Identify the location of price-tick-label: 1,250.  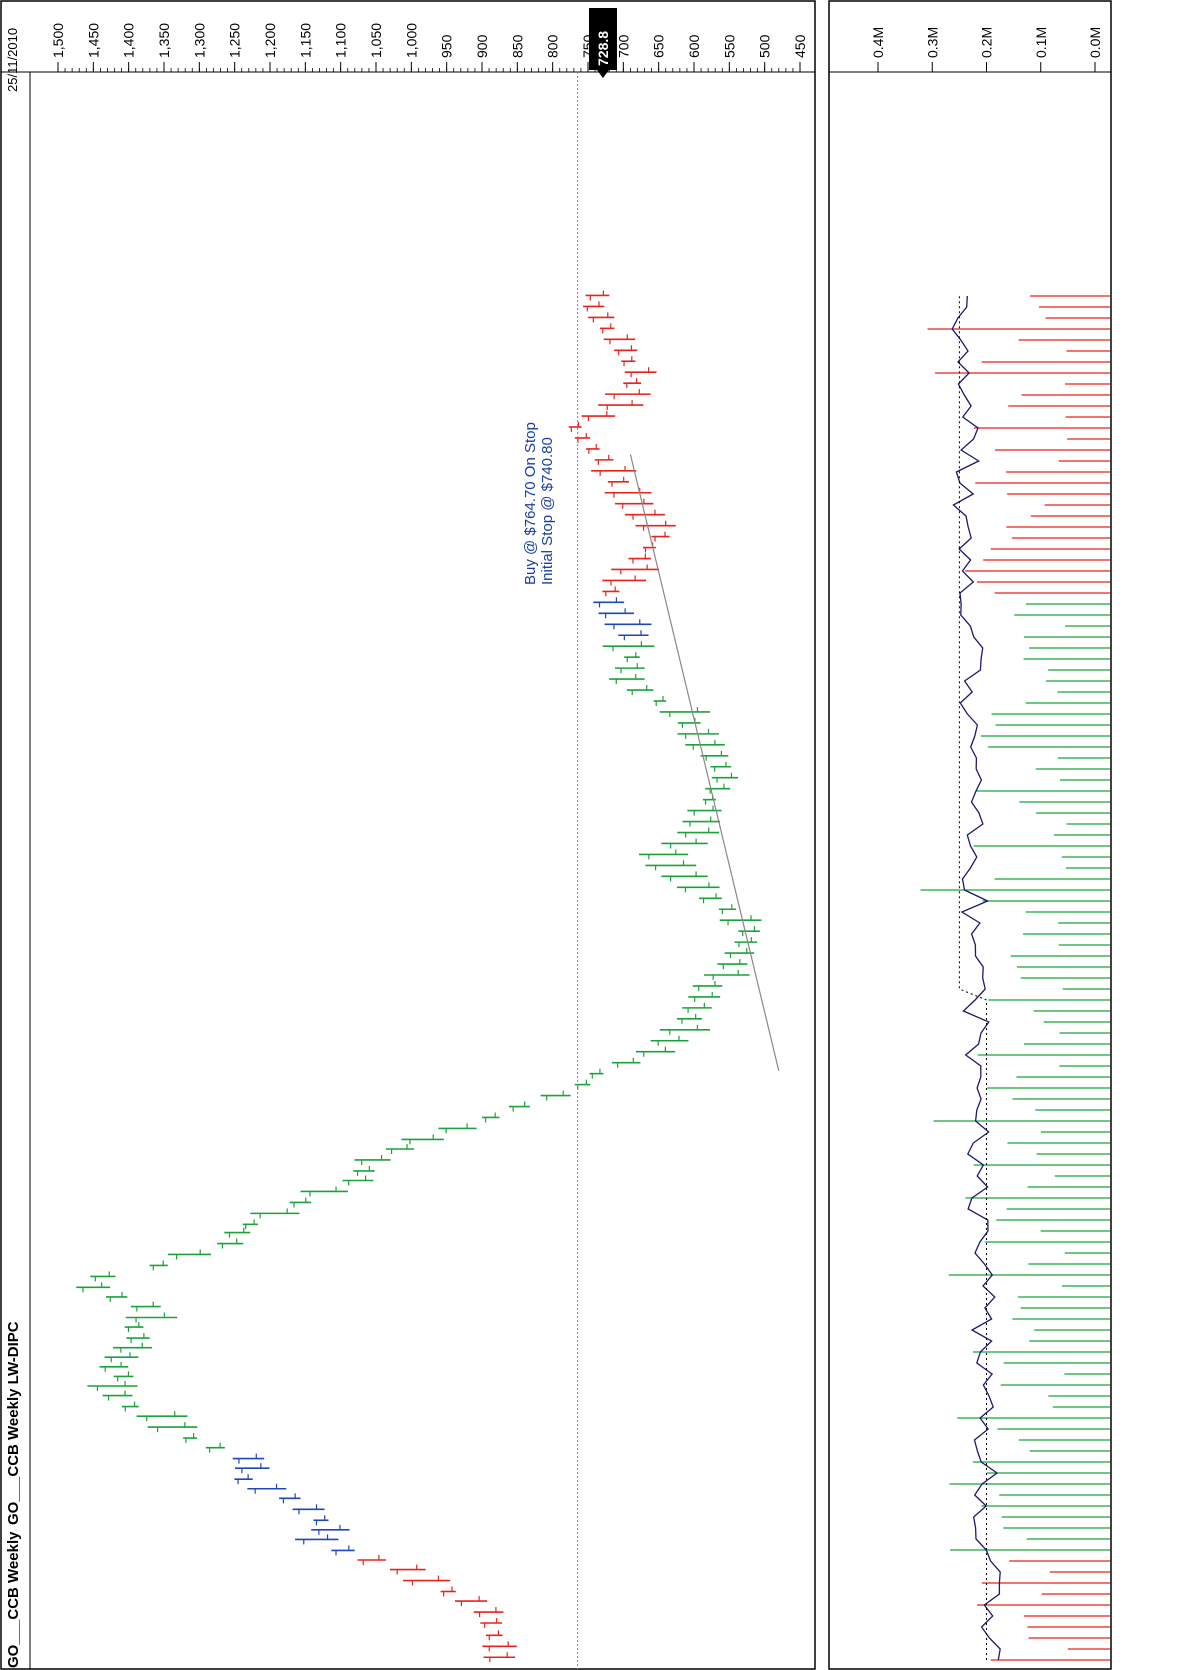
(235, 40).